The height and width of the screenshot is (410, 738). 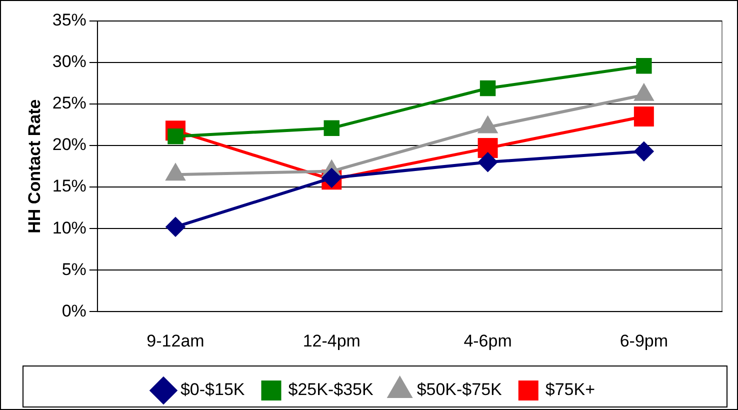 I want to click on legend-label: $75K+, so click(x=570, y=390).